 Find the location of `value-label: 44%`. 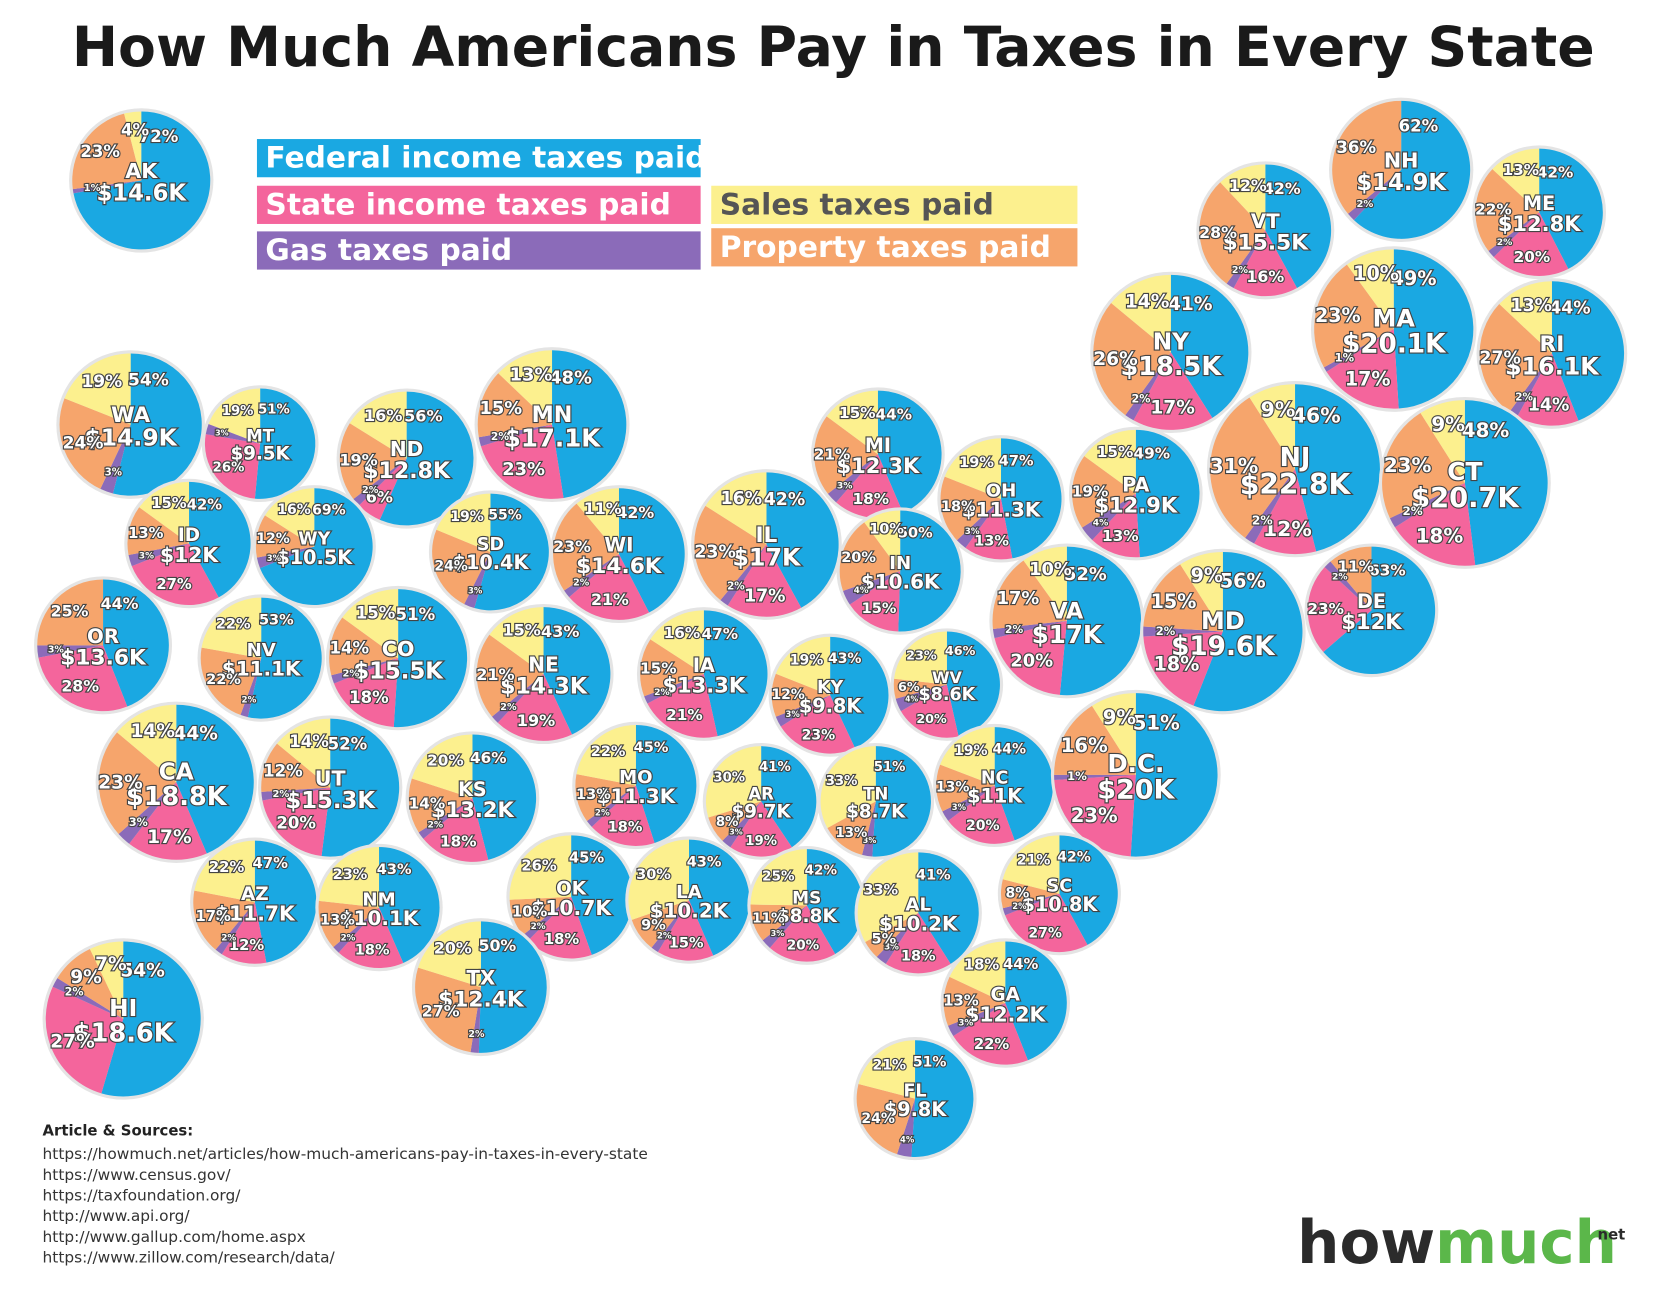

value-label: 44% is located at coordinates (894, 414).